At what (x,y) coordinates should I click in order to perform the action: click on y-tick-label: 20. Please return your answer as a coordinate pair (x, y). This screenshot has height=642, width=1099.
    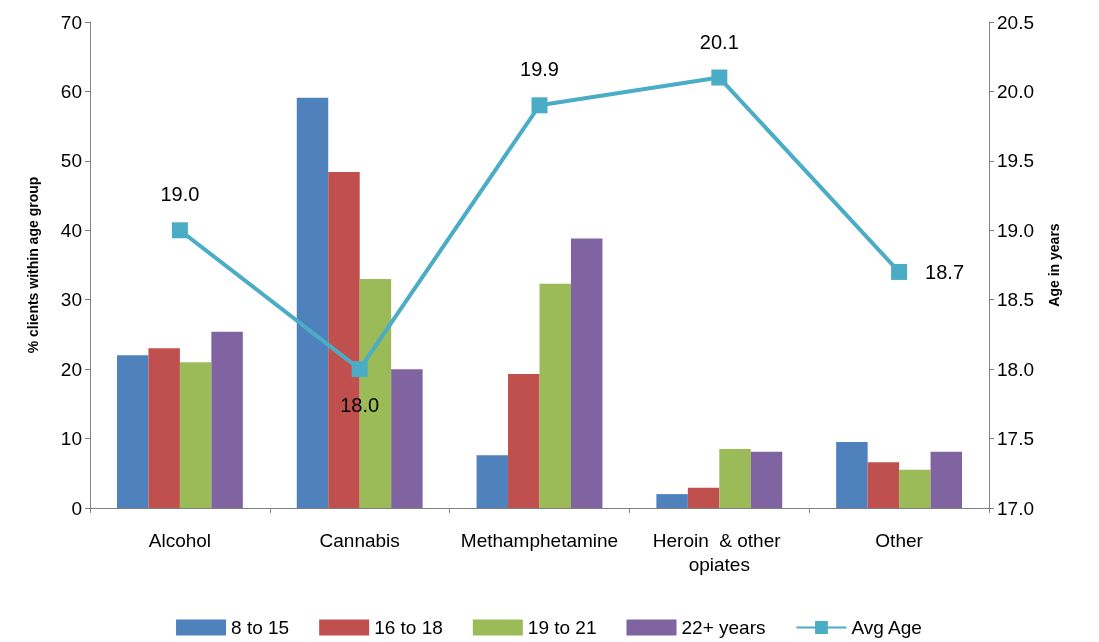
    Looking at the image, I should click on (71, 369).